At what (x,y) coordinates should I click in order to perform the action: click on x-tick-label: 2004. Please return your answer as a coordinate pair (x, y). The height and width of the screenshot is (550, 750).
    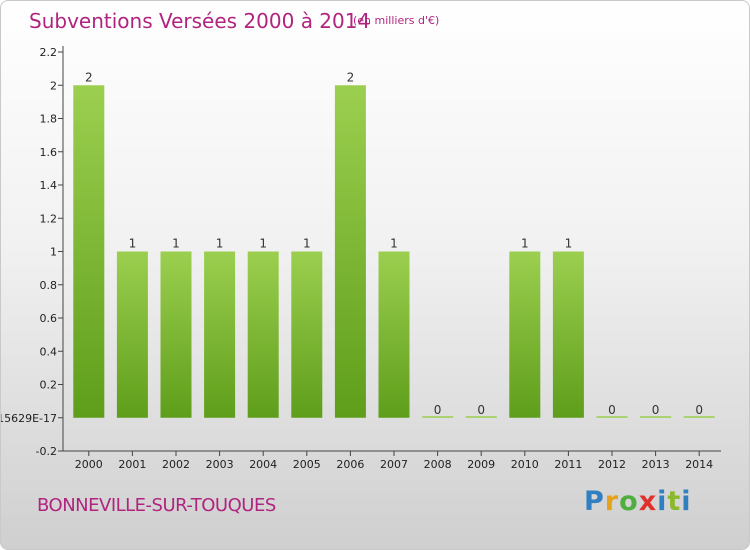
    Looking at the image, I should click on (263, 464).